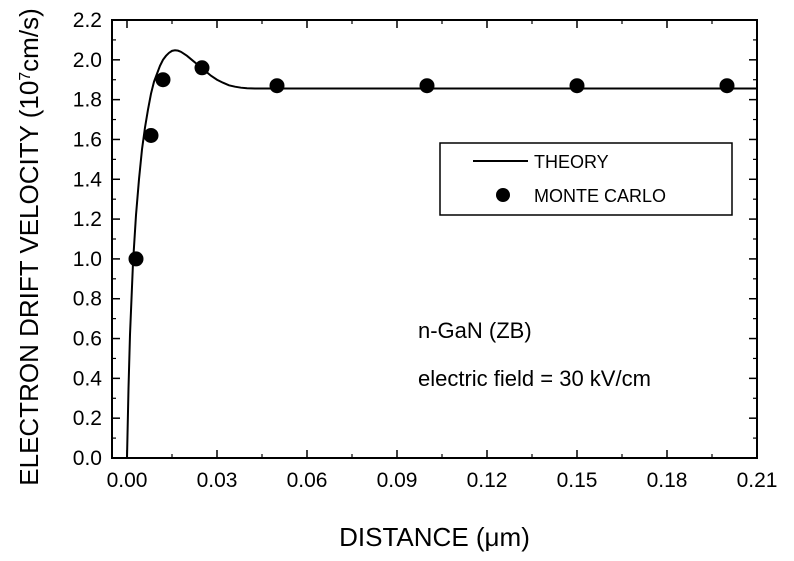 This screenshot has width=794, height=561. Describe the element at coordinates (487, 480) in the screenshot. I see `x-tick-label: 0.12` at that location.